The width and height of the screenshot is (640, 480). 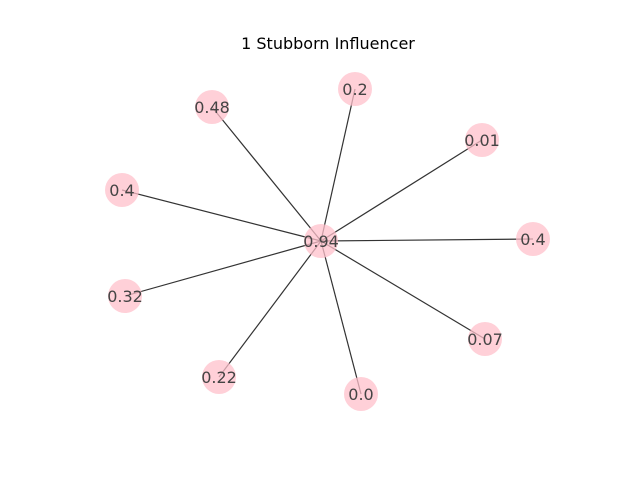 What do you see at coordinates (221, 215) in the screenshot?
I see `edge-center-n5` at bounding box center [221, 215].